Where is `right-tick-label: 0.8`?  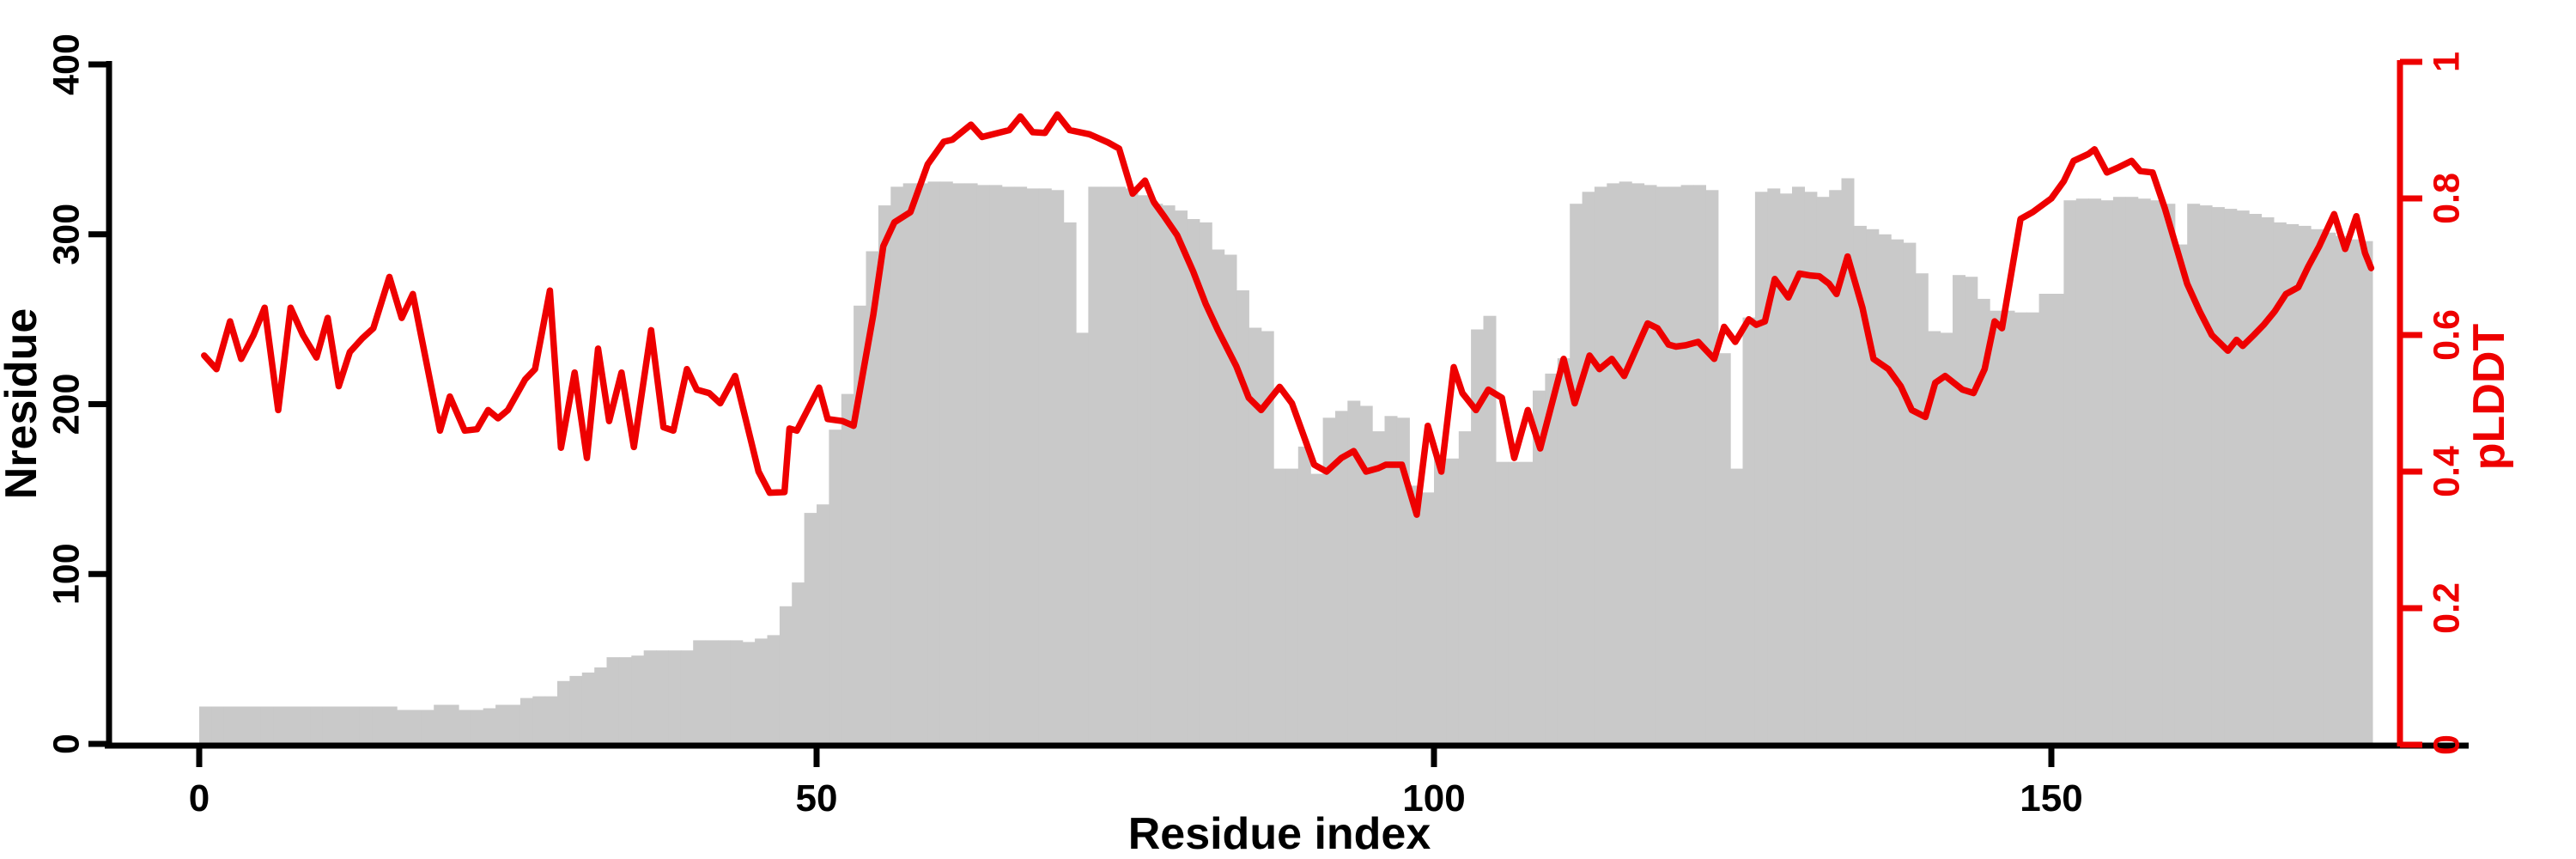 right-tick-label: 0.8 is located at coordinates (2446, 198).